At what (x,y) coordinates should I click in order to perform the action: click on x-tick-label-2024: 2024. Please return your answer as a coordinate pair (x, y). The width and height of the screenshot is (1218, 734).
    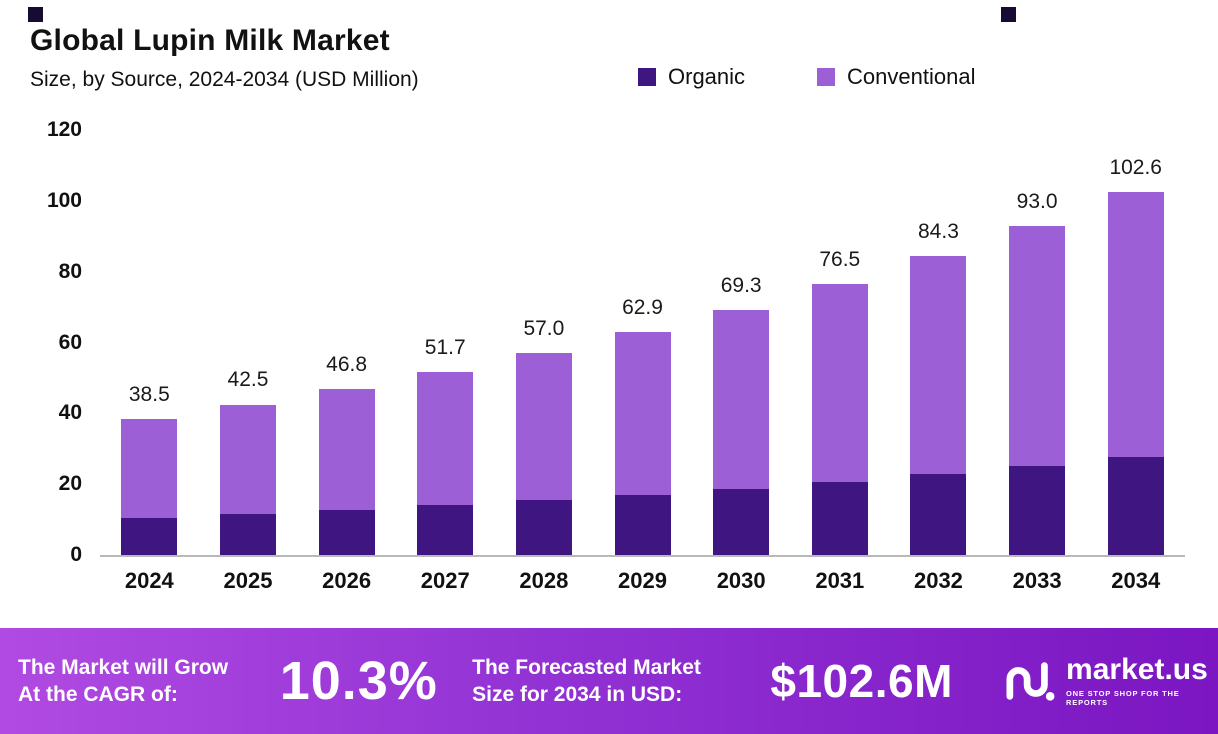
    Looking at the image, I should click on (149, 580).